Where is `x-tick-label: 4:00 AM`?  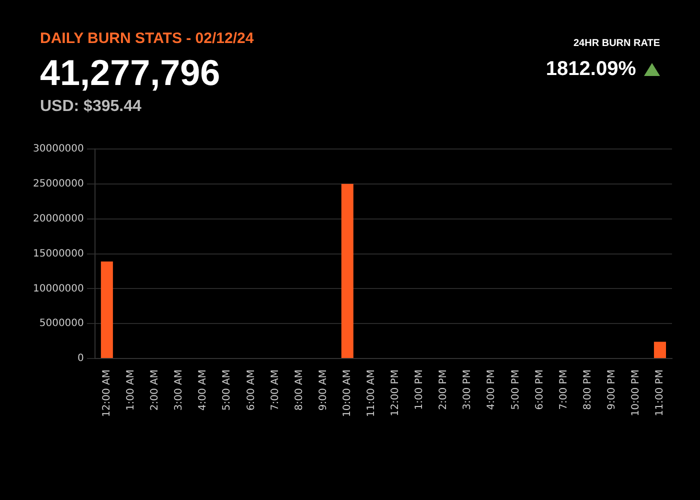 x-tick-label: 4:00 AM is located at coordinates (203, 390).